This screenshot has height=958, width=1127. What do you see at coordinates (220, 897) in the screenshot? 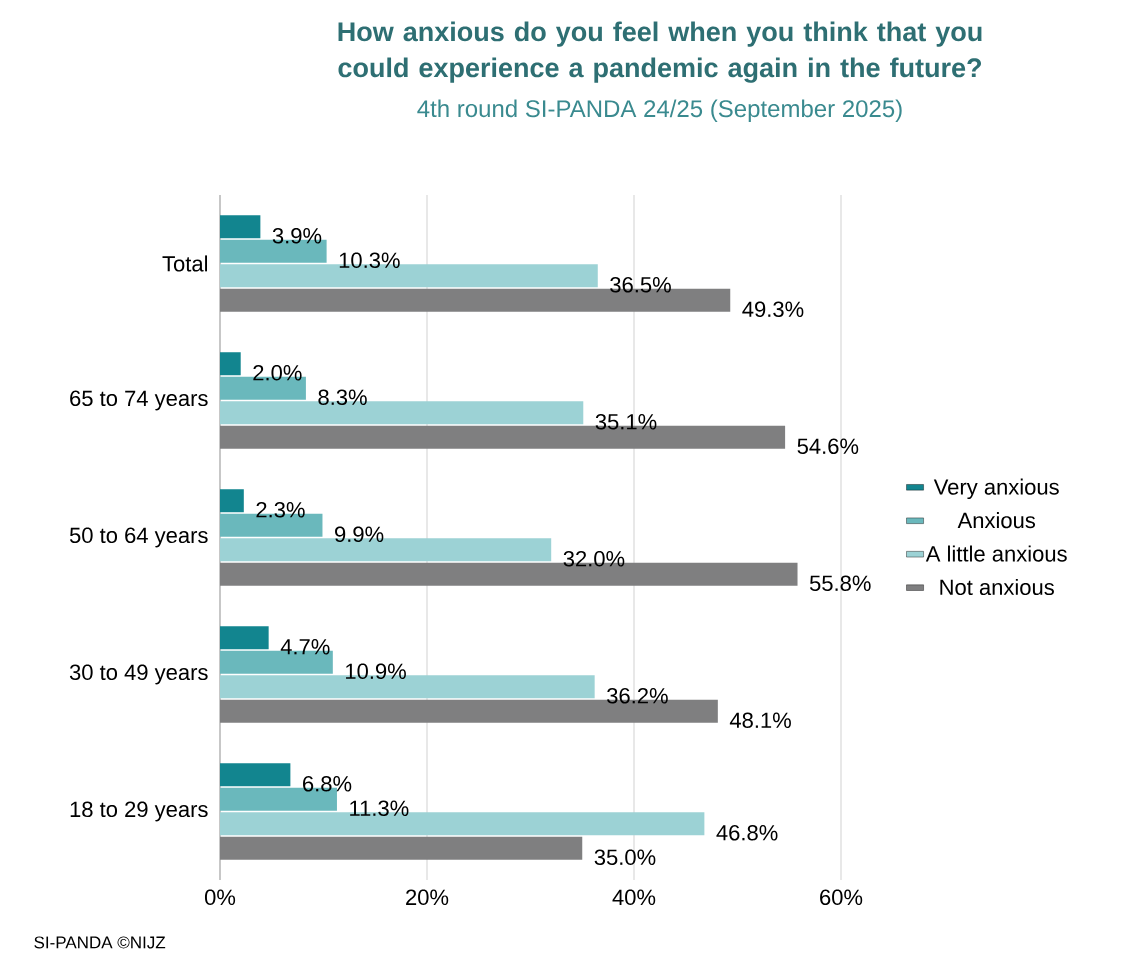
I see `x-tick-label: 0%` at bounding box center [220, 897].